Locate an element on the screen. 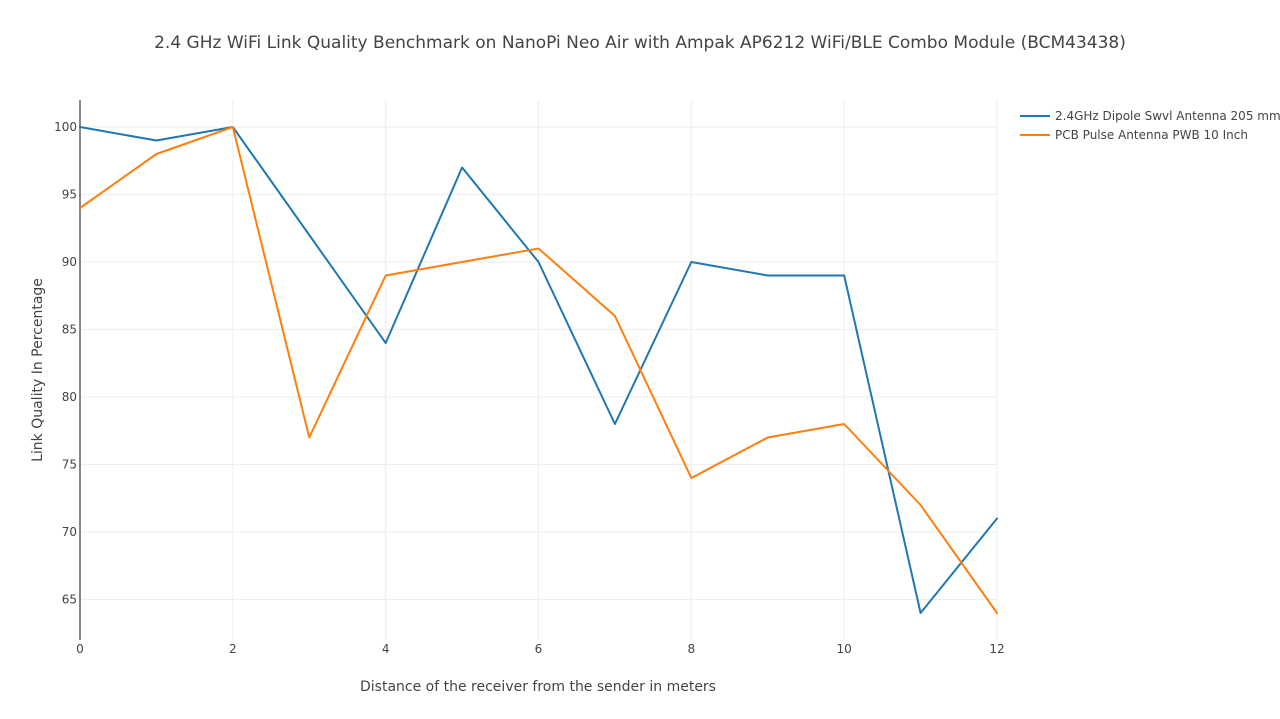 The image size is (1280, 719). y-axis-title: Link Quality In Percentage is located at coordinates (38, 370).